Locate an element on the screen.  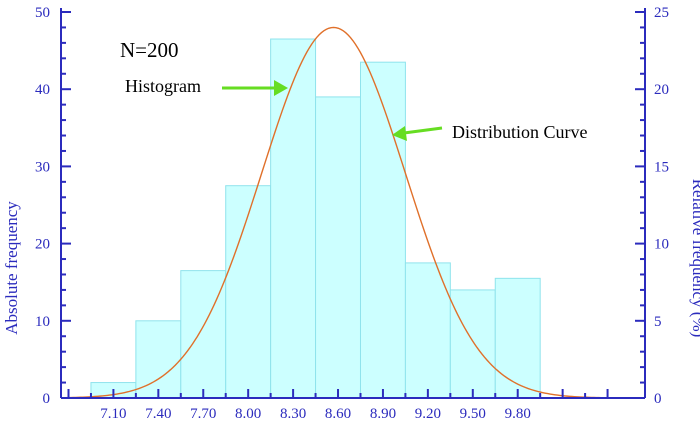
x-tick-label: 8.60 is located at coordinates (338, 414).